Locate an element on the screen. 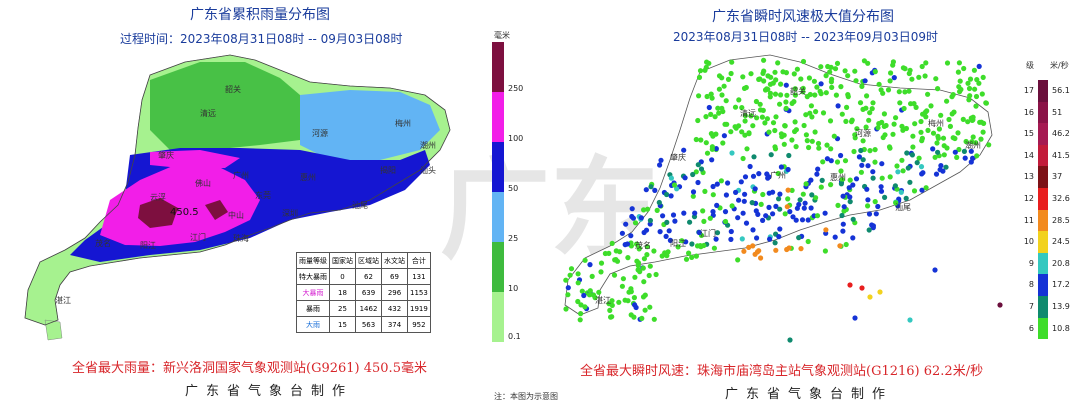 This screenshot has height=404, width=1080. wind-legend-speed: 32.6 is located at coordinates (1061, 198).